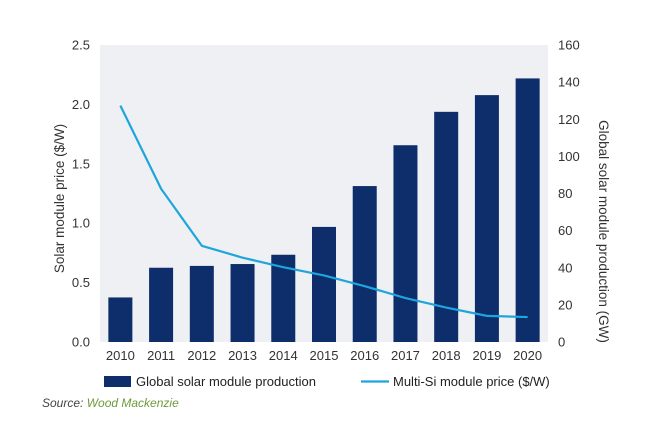 This screenshot has width=672, height=439. I want to click on bar-2010, so click(120, 319).